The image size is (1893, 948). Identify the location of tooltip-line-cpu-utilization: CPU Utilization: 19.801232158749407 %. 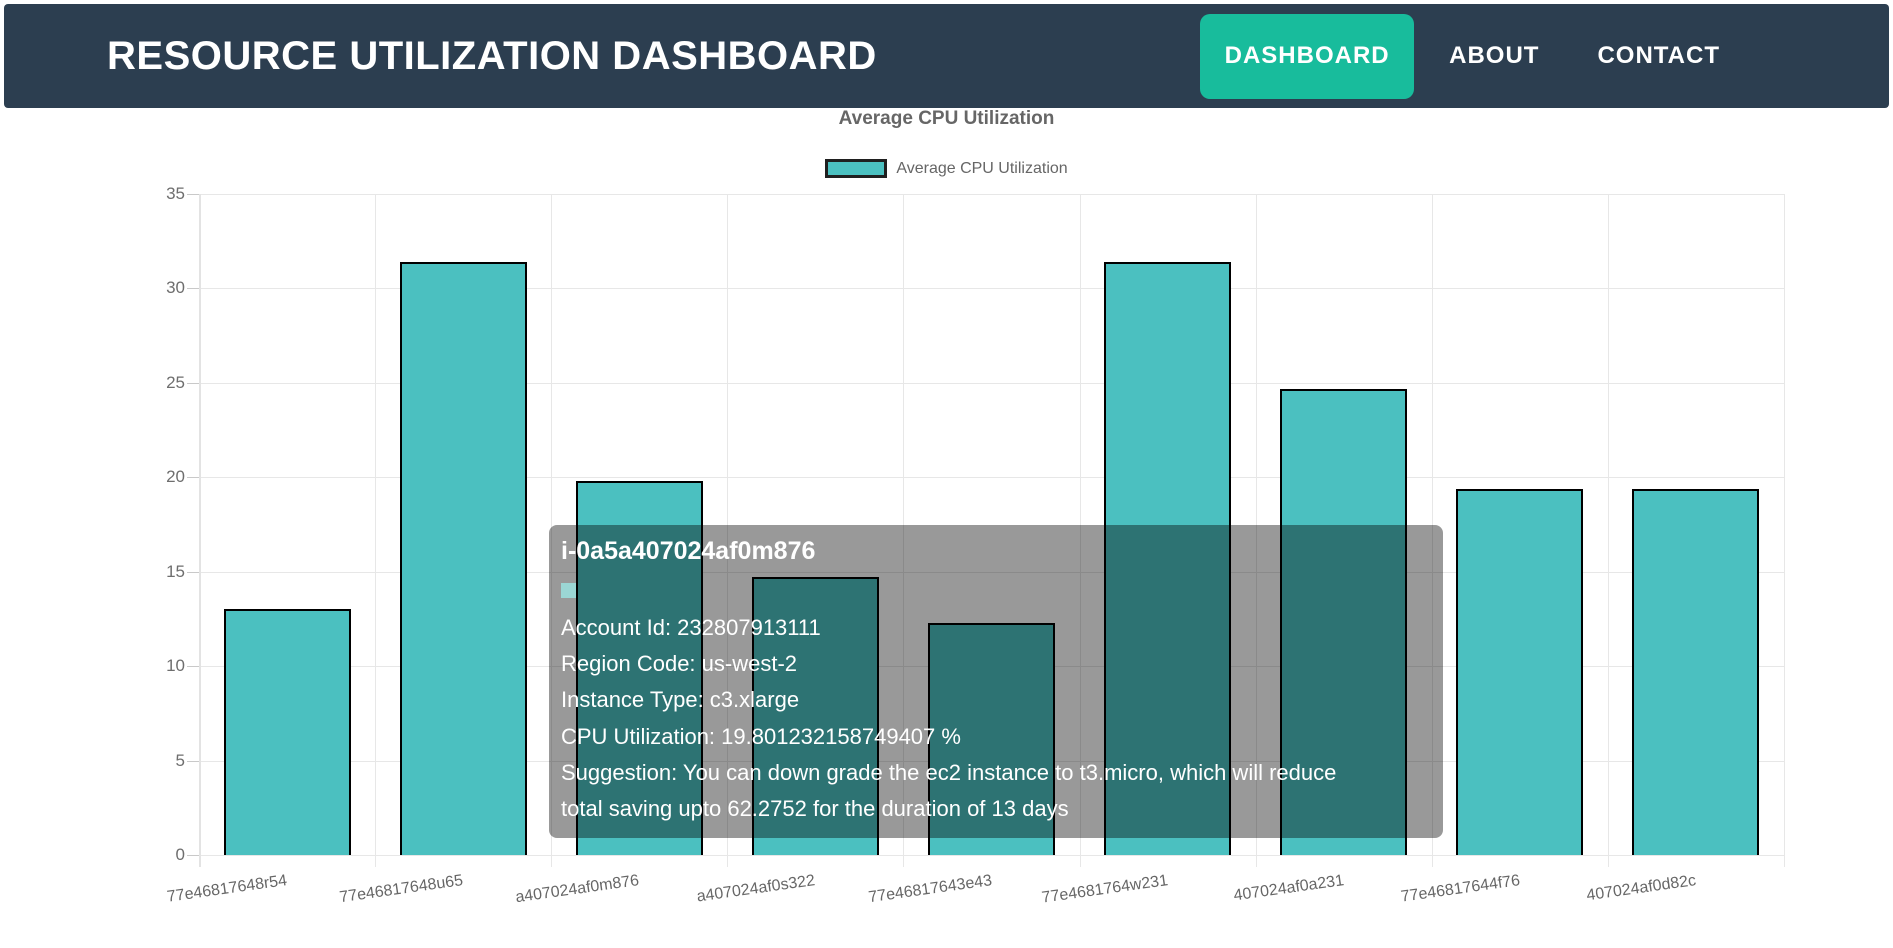
(761, 736).